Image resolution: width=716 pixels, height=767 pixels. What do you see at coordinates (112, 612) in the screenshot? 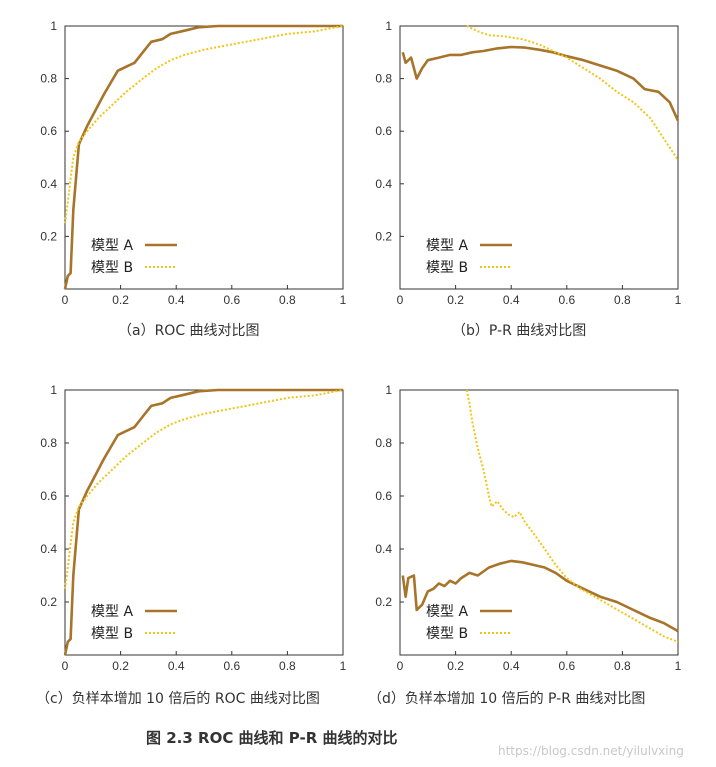
I see `chart-c-legend-label: 模型 A` at bounding box center [112, 612].